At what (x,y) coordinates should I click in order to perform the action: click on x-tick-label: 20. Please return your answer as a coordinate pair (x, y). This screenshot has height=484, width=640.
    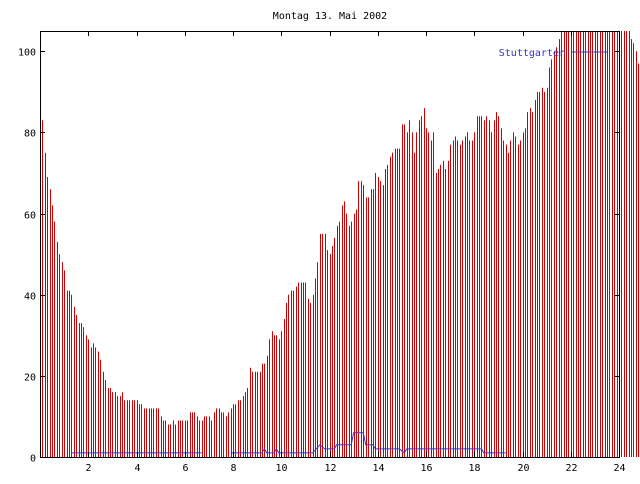
    Looking at the image, I should click on (523, 468).